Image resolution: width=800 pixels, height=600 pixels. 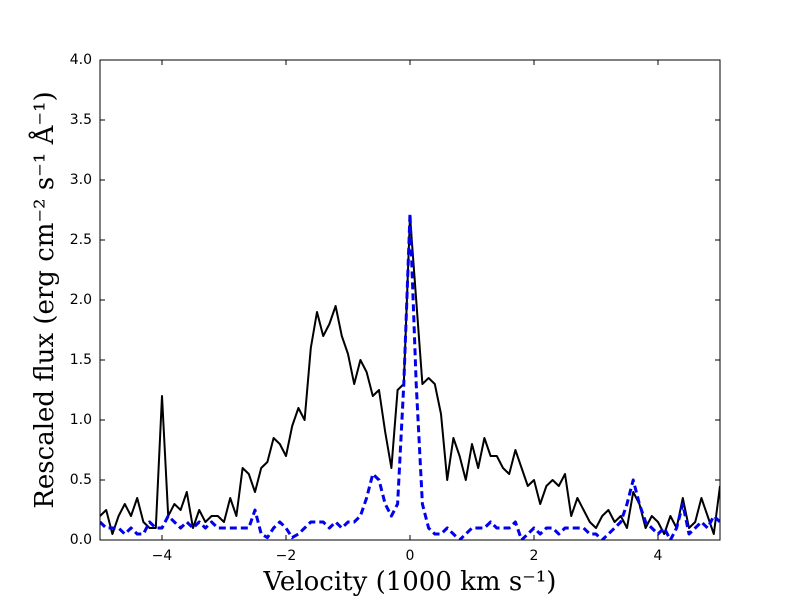 What do you see at coordinates (410, 582) in the screenshot?
I see `x-axis-label: Velocity (1000 km s⁻¹)` at bounding box center [410, 582].